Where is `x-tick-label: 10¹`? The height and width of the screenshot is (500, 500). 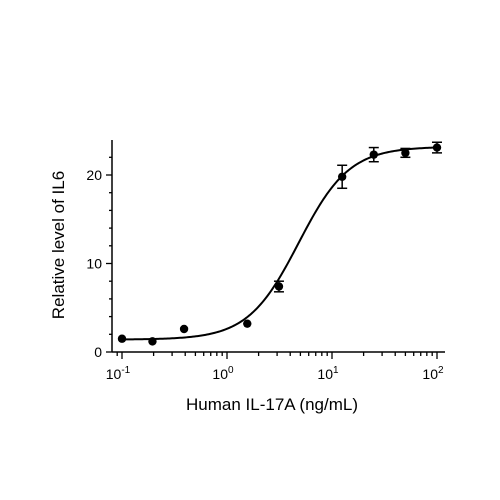 x-tick-label: 10¹ is located at coordinates (328, 373).